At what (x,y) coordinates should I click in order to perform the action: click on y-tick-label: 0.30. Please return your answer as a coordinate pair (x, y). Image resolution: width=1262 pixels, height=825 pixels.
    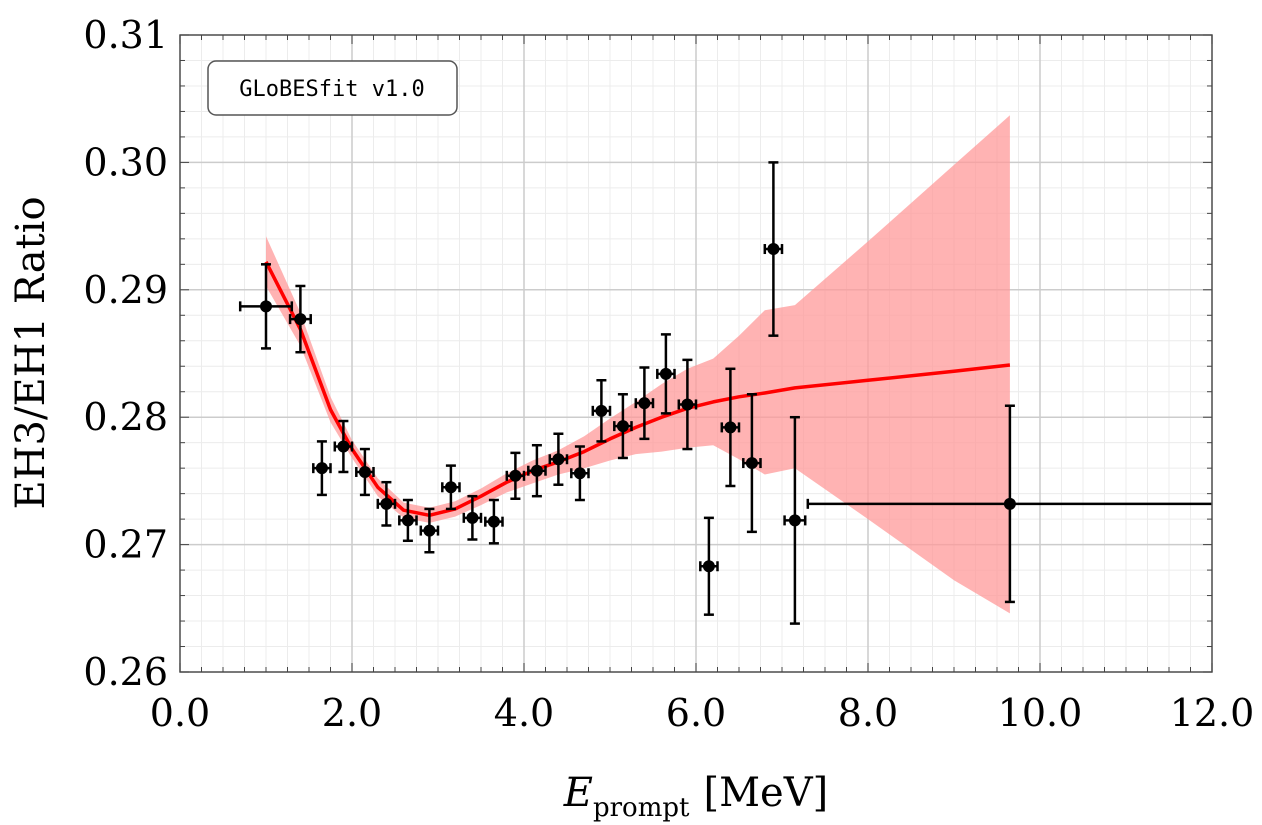
    Looking at the image, I should click on (125, 162).